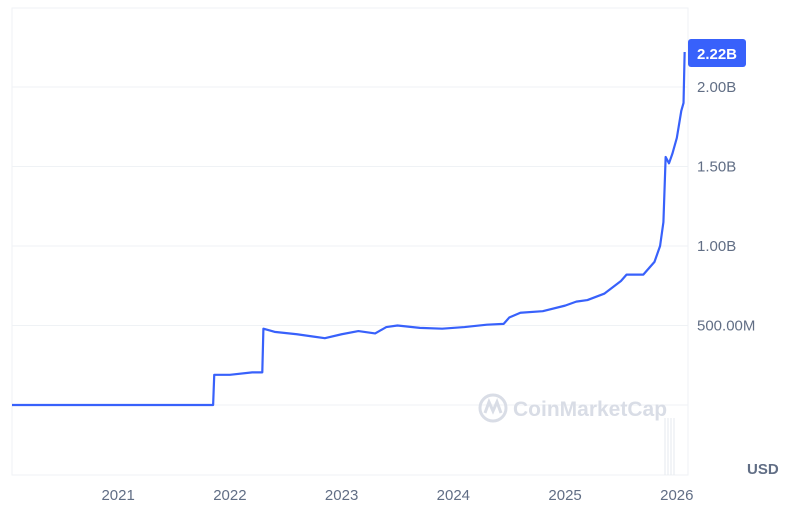  Describe the element at coordinates (726, 326) in the screenshot. I see `y-tick-label: 500.00M` at that location.